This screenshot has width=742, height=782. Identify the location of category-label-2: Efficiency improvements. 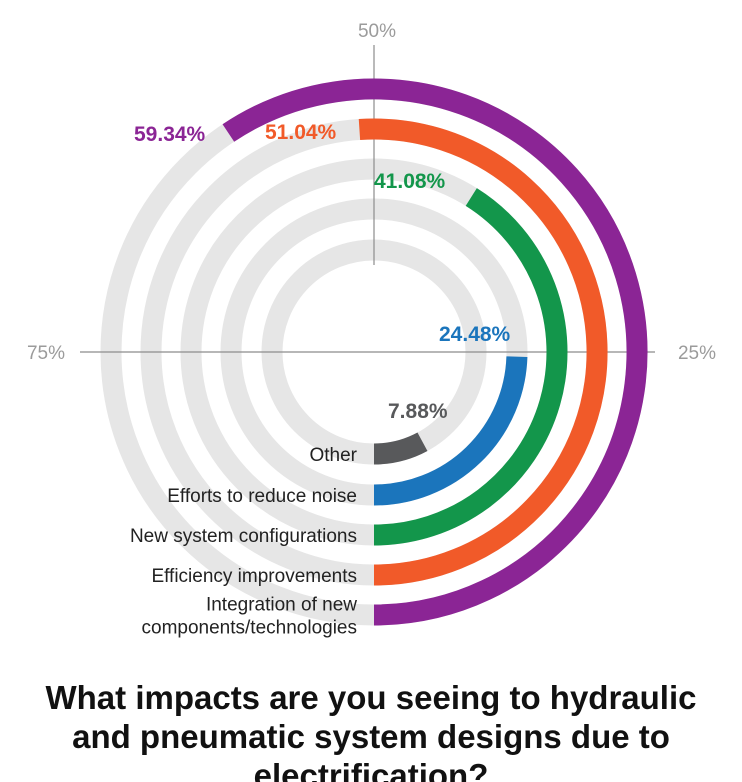
(254, 576).